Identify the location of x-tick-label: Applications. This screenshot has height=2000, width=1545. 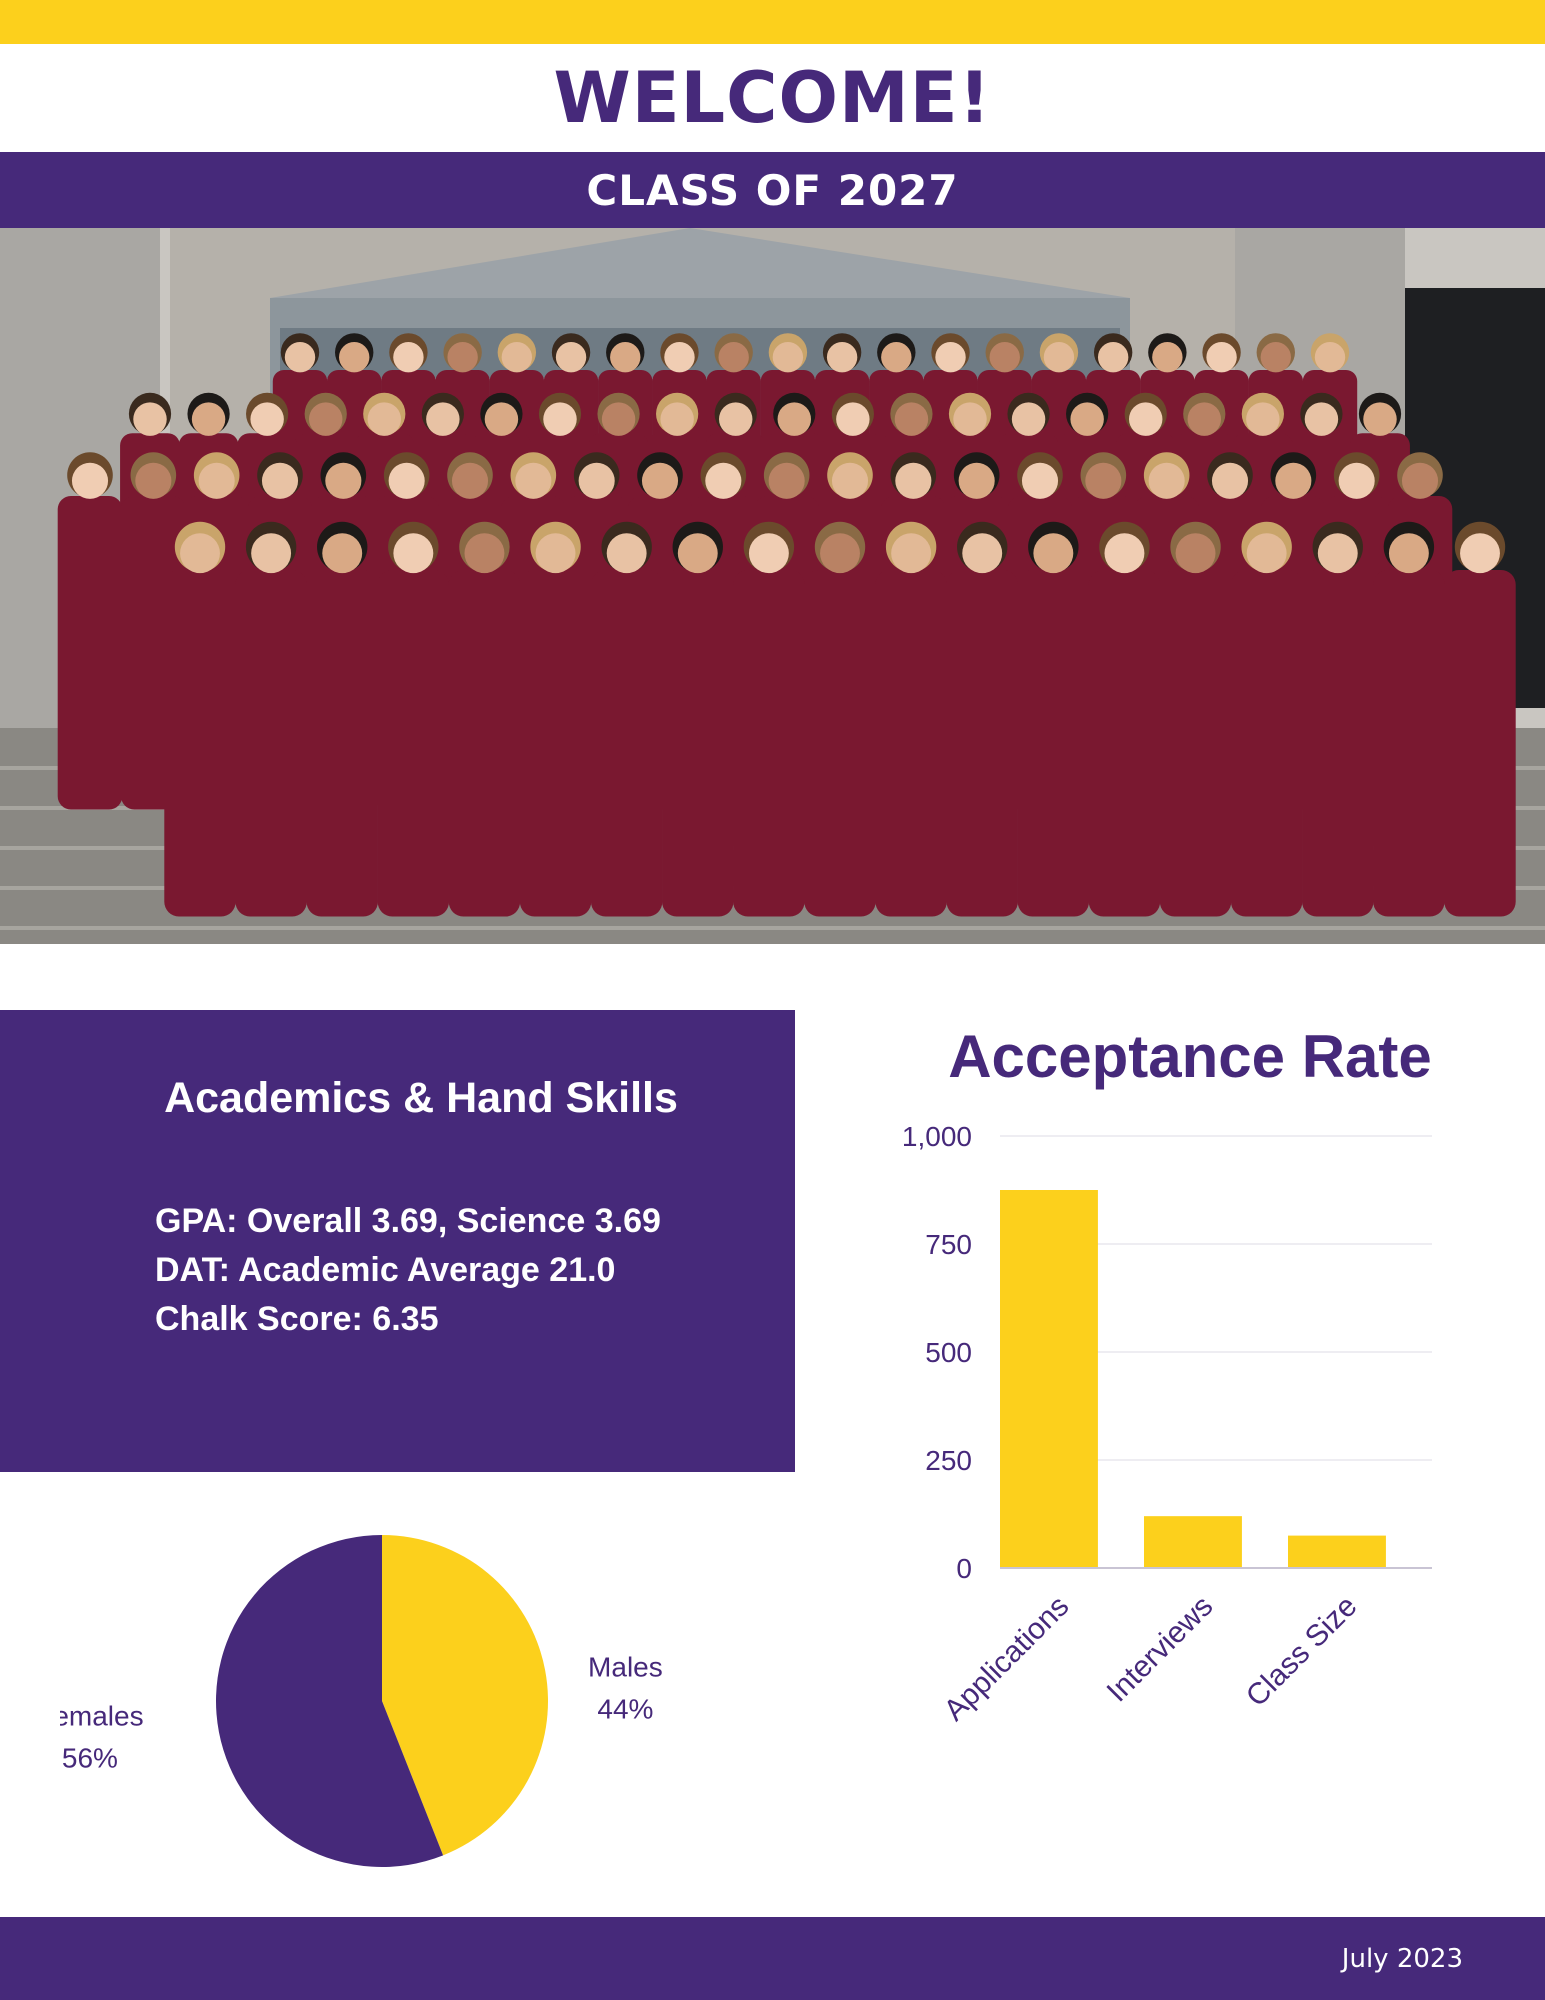
(1007, 1659).